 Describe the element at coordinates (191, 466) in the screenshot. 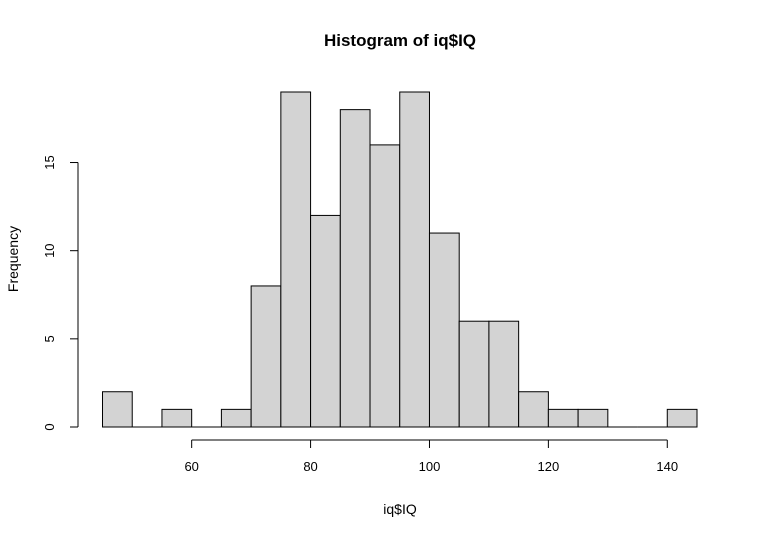

I see `x-tick-label: 60` at that location.